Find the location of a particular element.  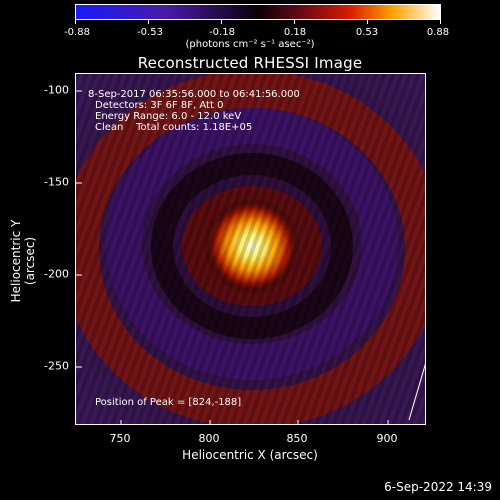

y-axis-label: Heliocentric Y (arcsec) is located at coordinates (23, 261).